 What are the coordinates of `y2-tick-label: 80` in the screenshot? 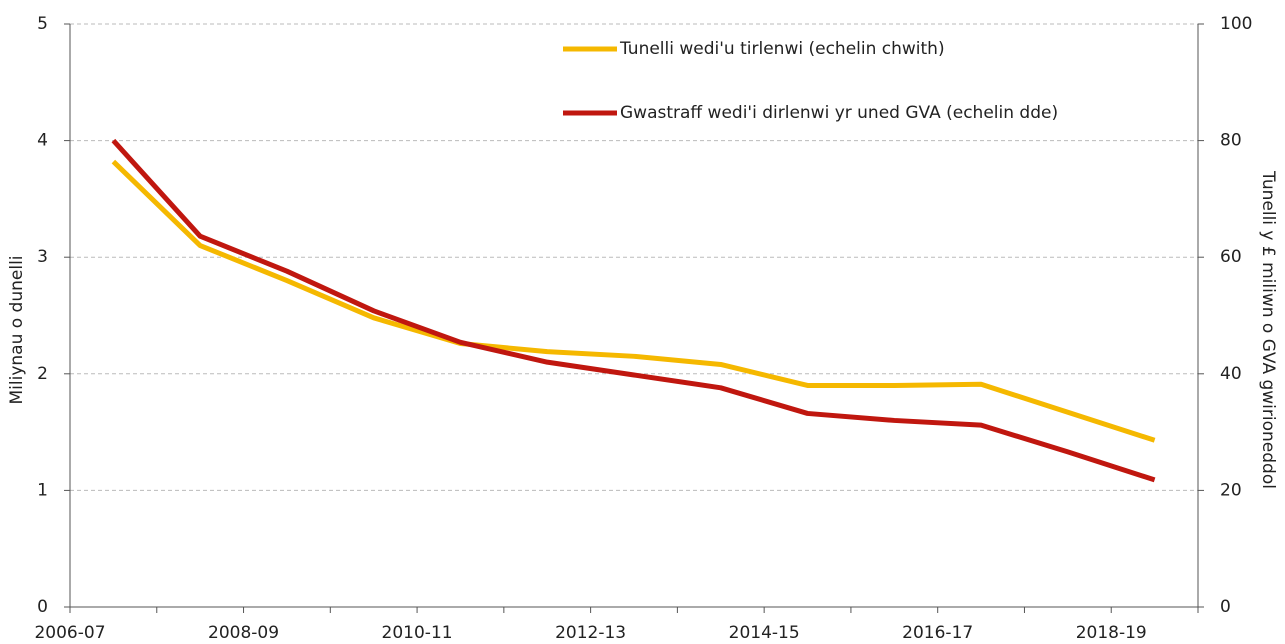 It's located at (1231, 141).